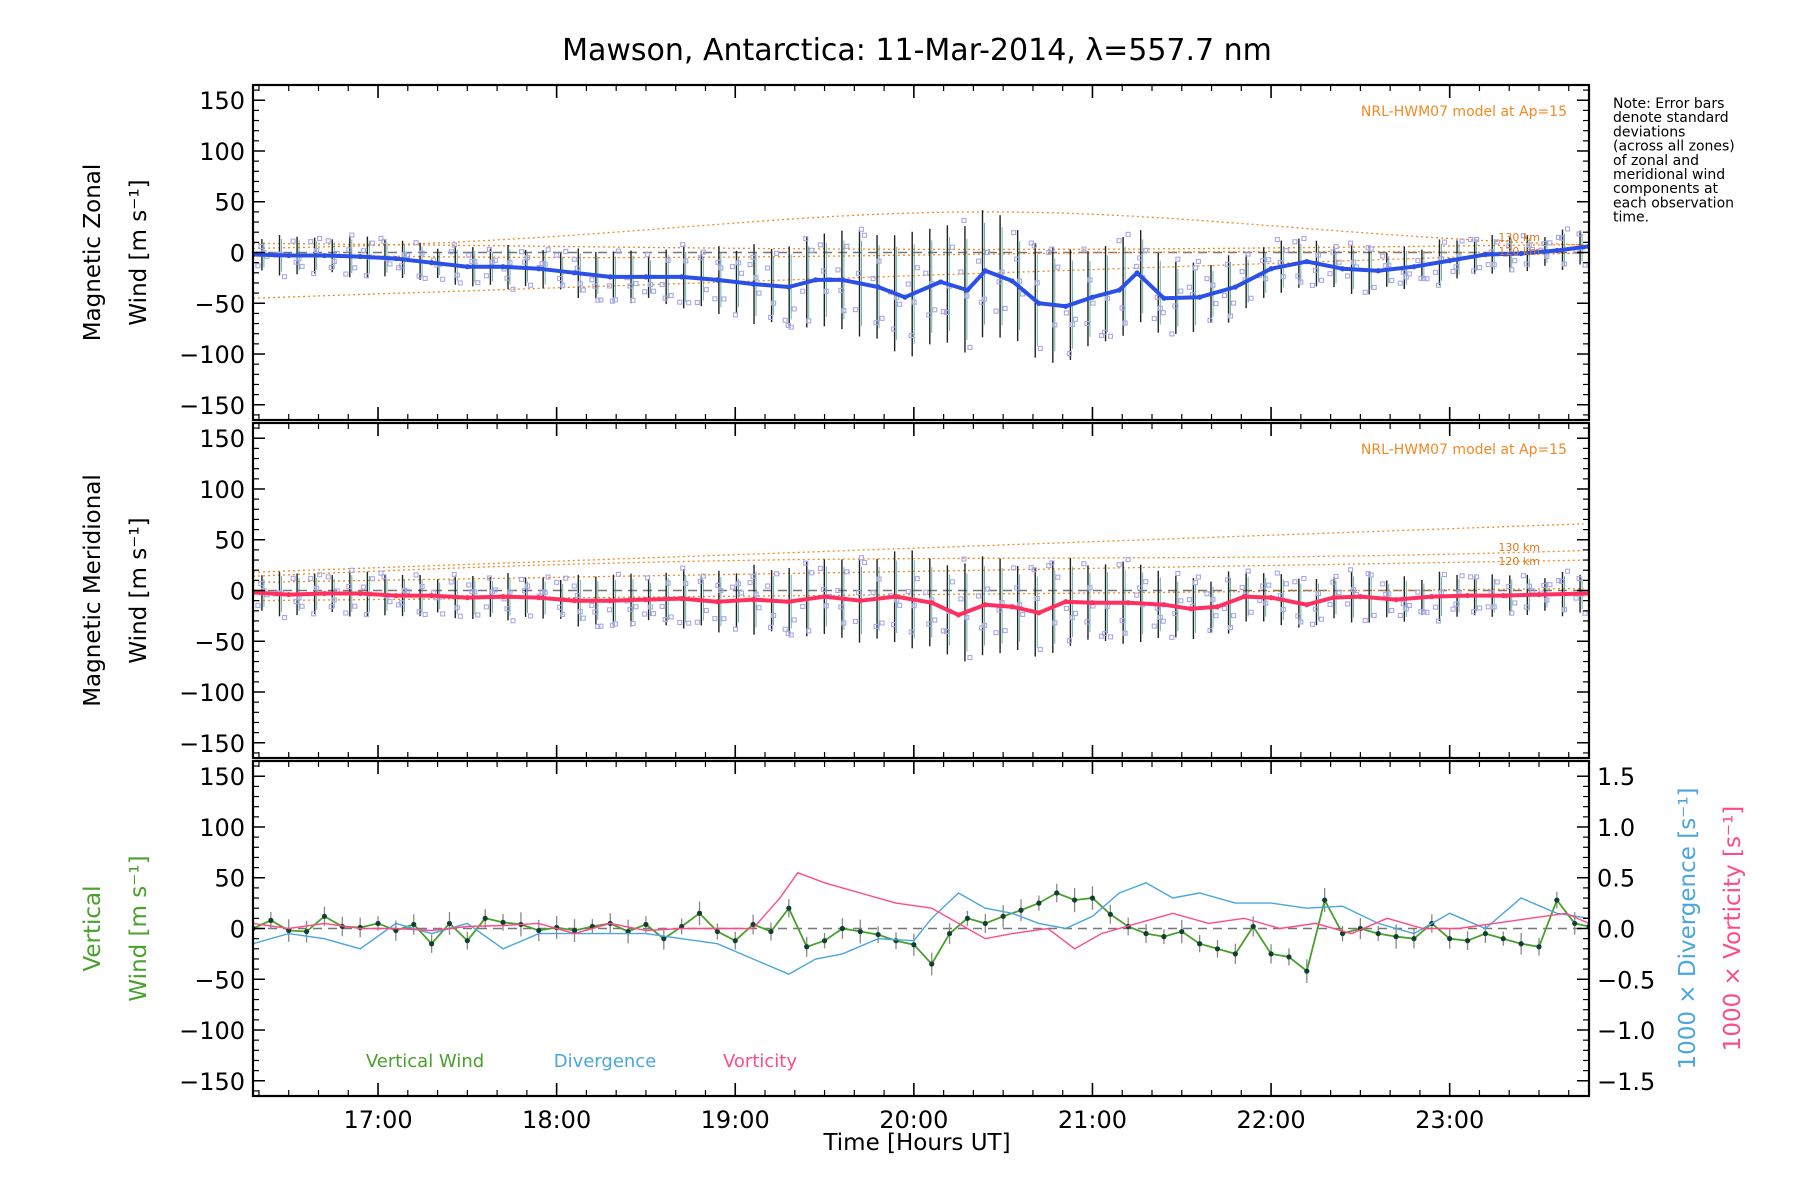  Describe the element at coordinates (1626, 1031) in the screenshot. I see `right-tick-label: −1.0` at that location.